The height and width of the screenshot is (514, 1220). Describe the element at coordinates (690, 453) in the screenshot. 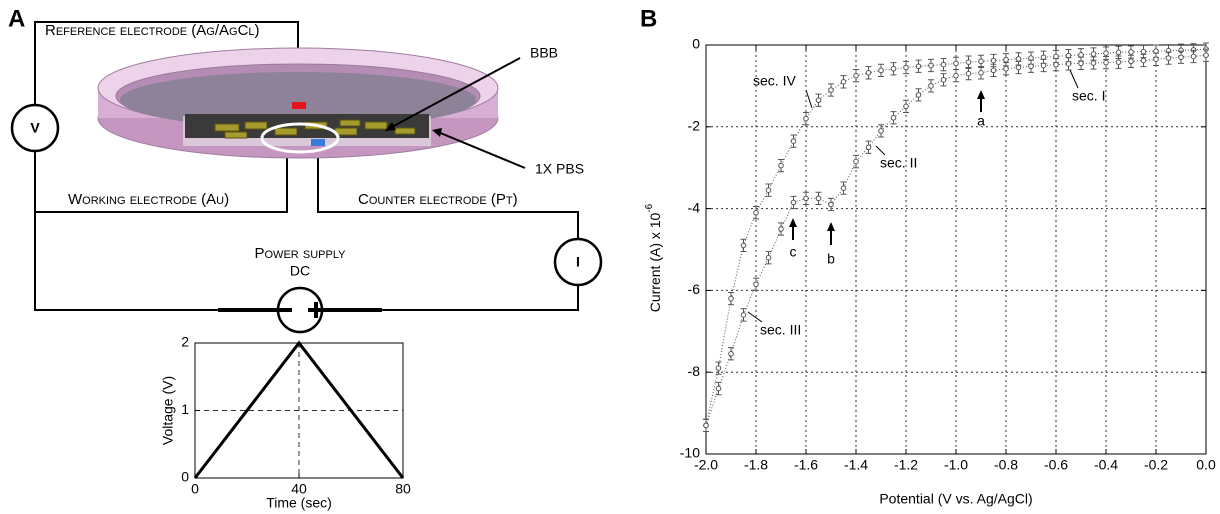

I see `y-tick-label: -10` at that location.